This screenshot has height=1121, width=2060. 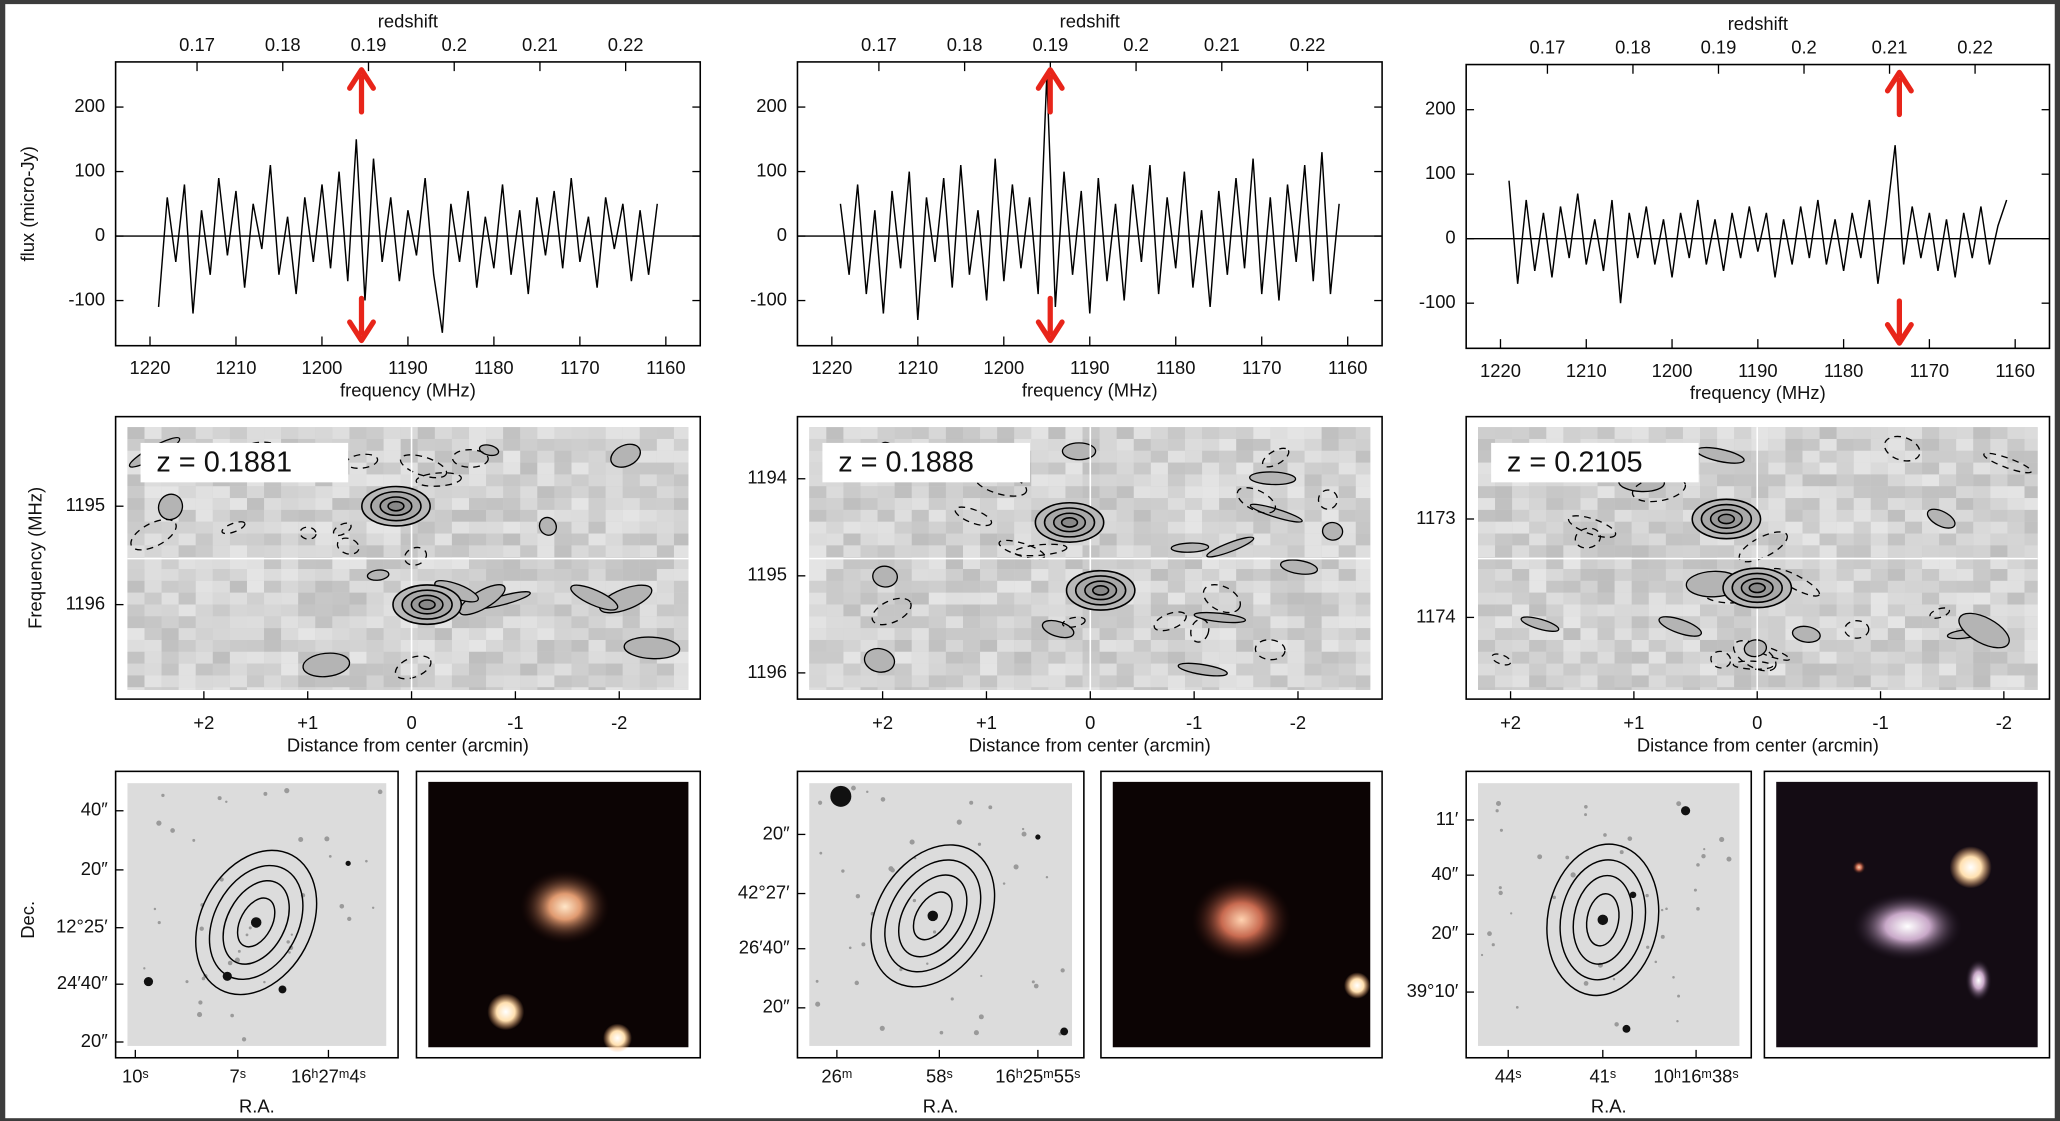 I want to click on x-tick-label: 58ˢ, so click(x=939, y=1075).